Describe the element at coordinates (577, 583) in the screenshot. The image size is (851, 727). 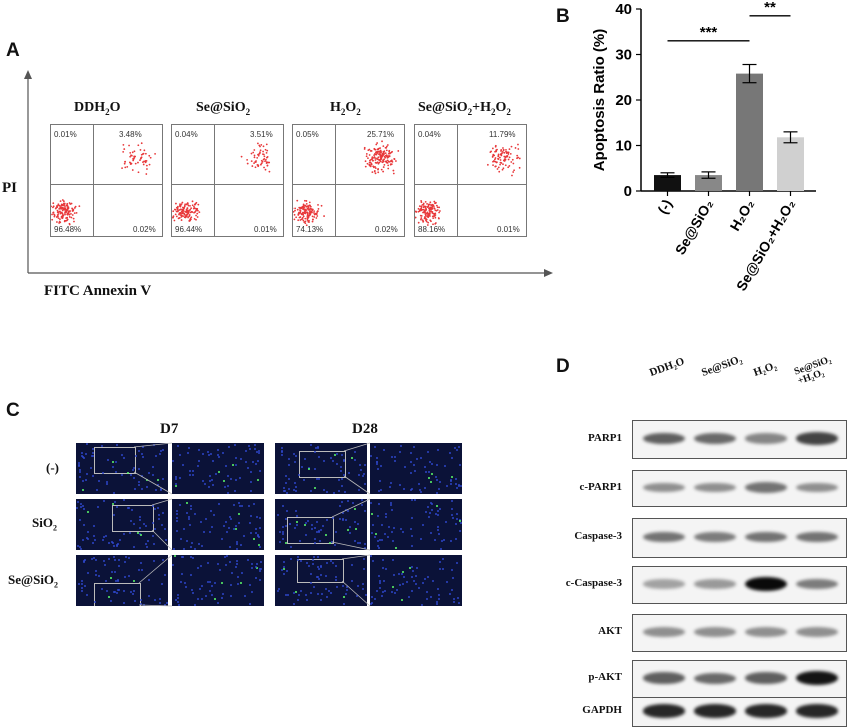
I see `blot-label-c-caspase-3: c-Caspase-3` at that location.